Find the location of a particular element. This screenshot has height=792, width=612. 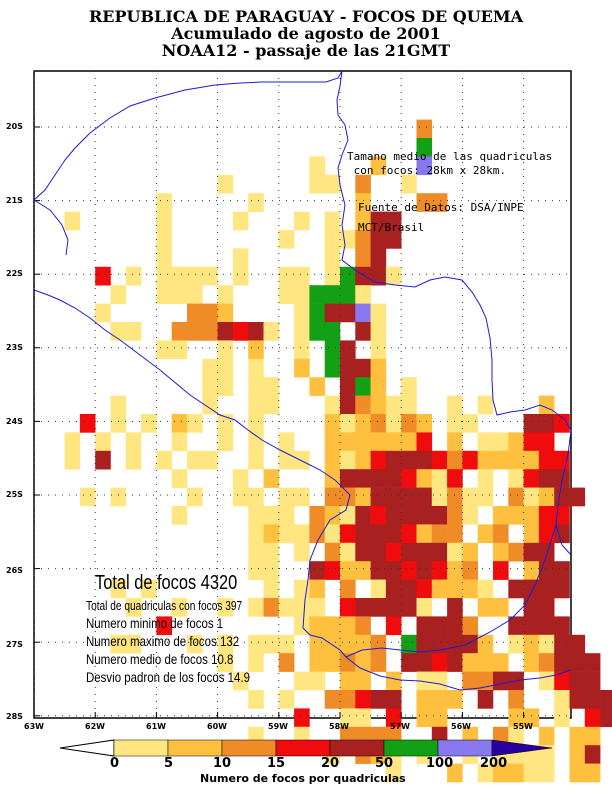

lon-label: 57W is located at coordinates (400, 726).